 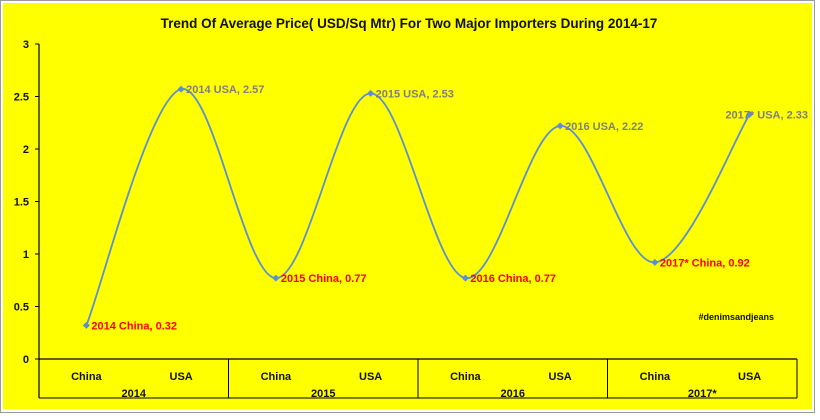 I want to click on data-label: 2017* USA, 2.33, so click(x=766, y=115).